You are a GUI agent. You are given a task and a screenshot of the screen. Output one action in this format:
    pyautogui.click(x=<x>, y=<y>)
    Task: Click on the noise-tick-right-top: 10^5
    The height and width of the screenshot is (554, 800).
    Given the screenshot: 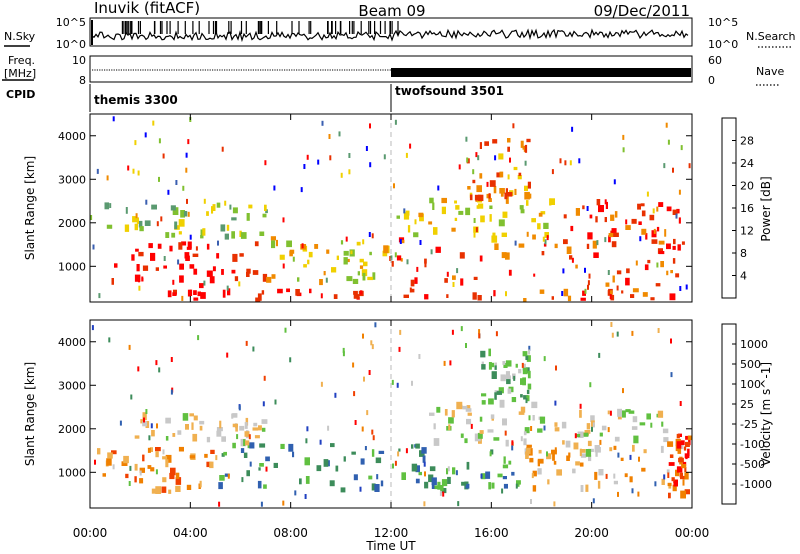 What is the action you would take?
    pyautogui.click(x=723, y=22)
    